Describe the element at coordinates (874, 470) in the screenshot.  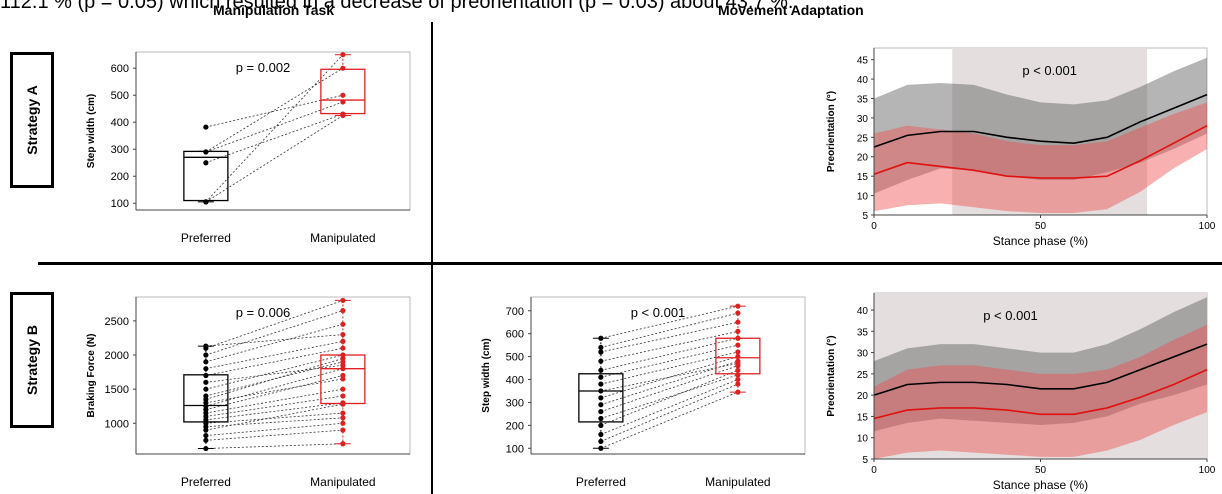
I see `x-tick-label: 0` at that location.